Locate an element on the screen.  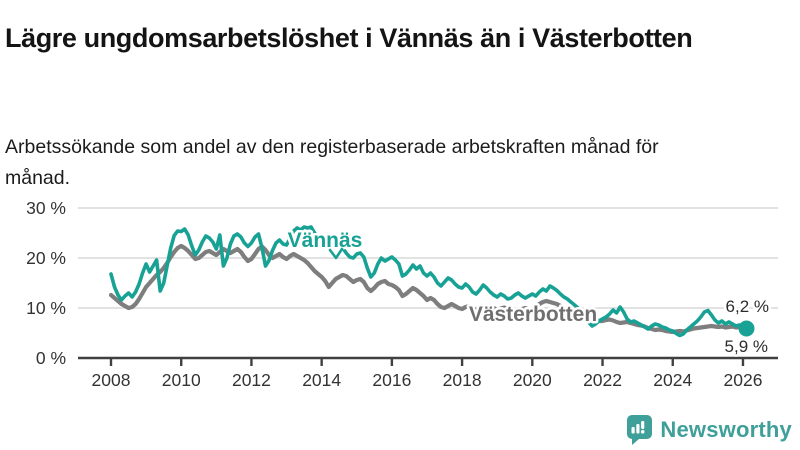
x-tick-label: 2022 is located at coordinates (602, 380).